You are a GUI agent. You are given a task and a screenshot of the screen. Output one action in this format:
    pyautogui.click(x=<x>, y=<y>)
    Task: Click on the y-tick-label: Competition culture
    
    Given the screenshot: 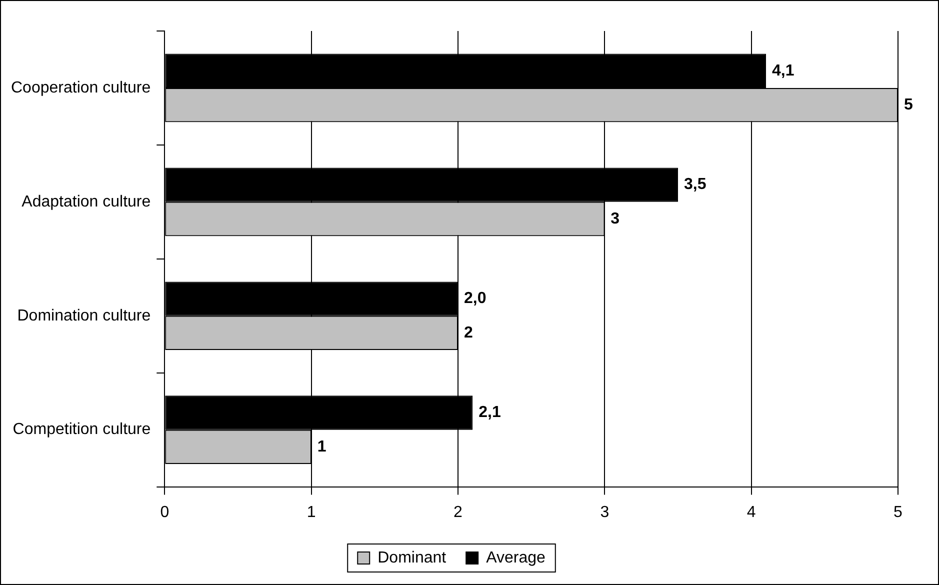 What is the action you would take?
    pyautogui.click(x=81, y=429)
    